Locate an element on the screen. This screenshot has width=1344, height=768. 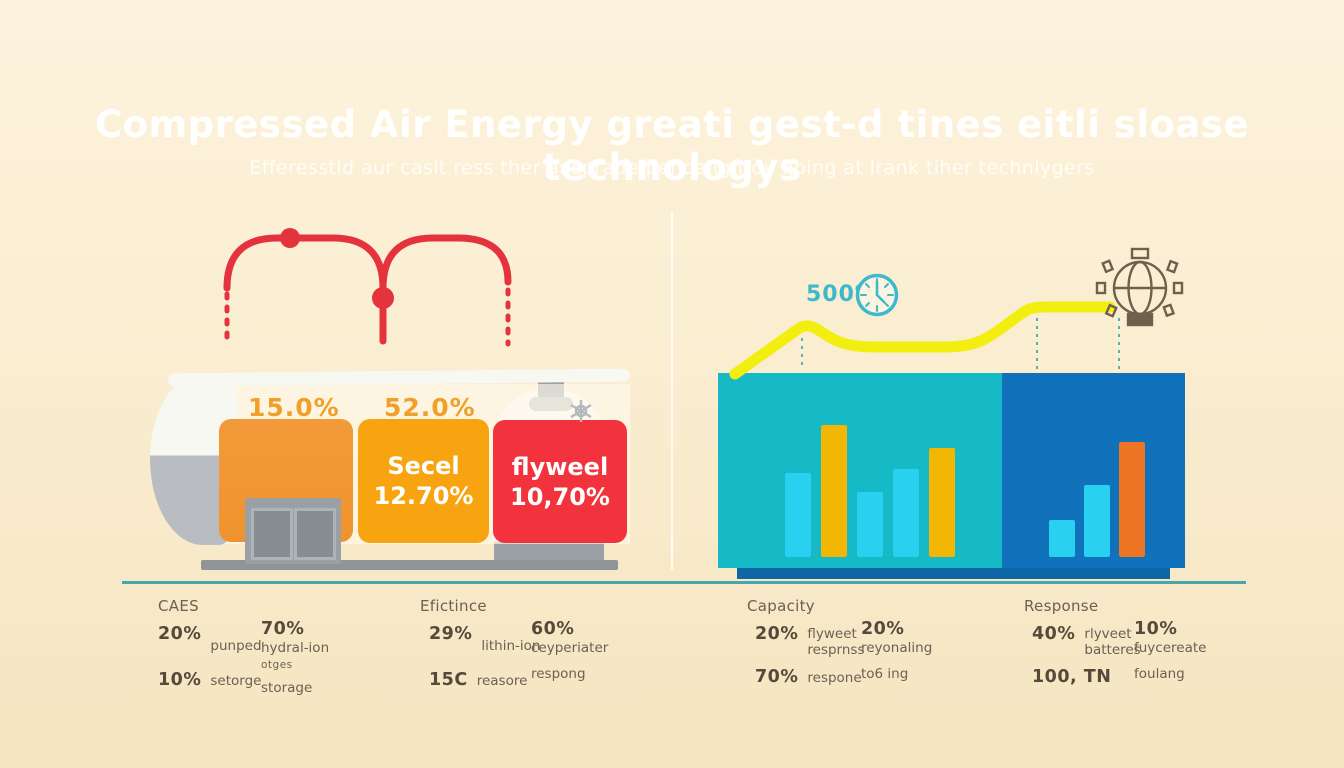
ground-bar is located at coordinates (409, 565).